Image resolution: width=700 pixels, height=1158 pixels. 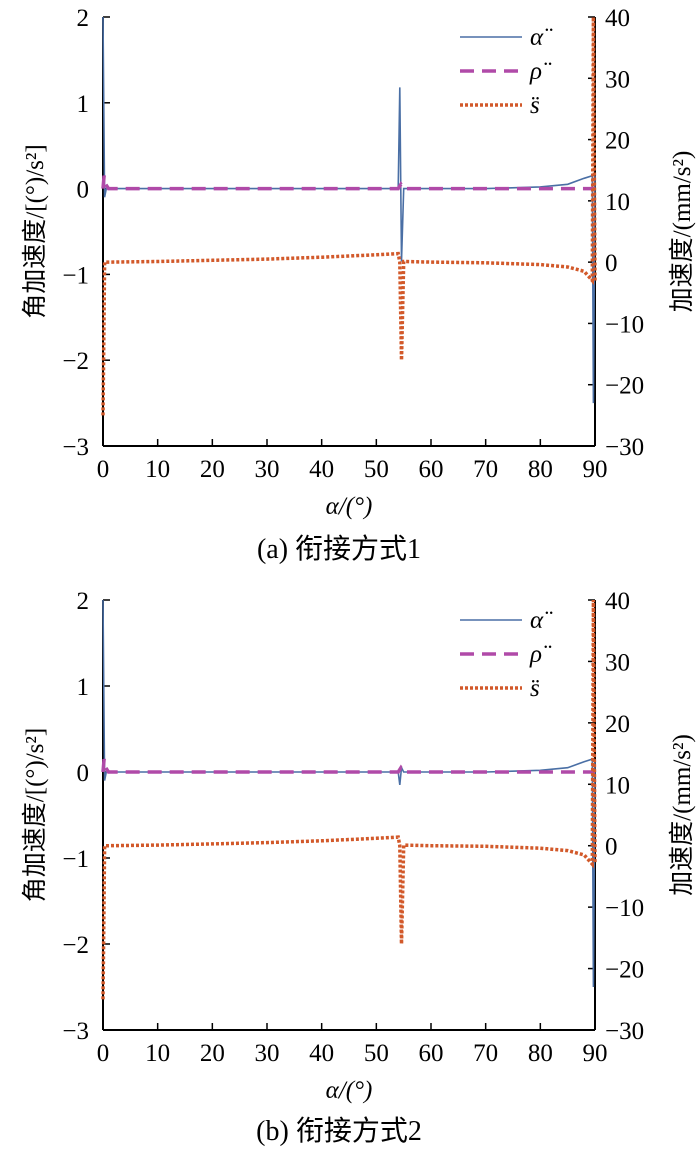 What do you see at coordinates (339, 549) in the screenshot?
I see `chart-caption: (a) 衔接方式1` at bounding box center [339, 549].